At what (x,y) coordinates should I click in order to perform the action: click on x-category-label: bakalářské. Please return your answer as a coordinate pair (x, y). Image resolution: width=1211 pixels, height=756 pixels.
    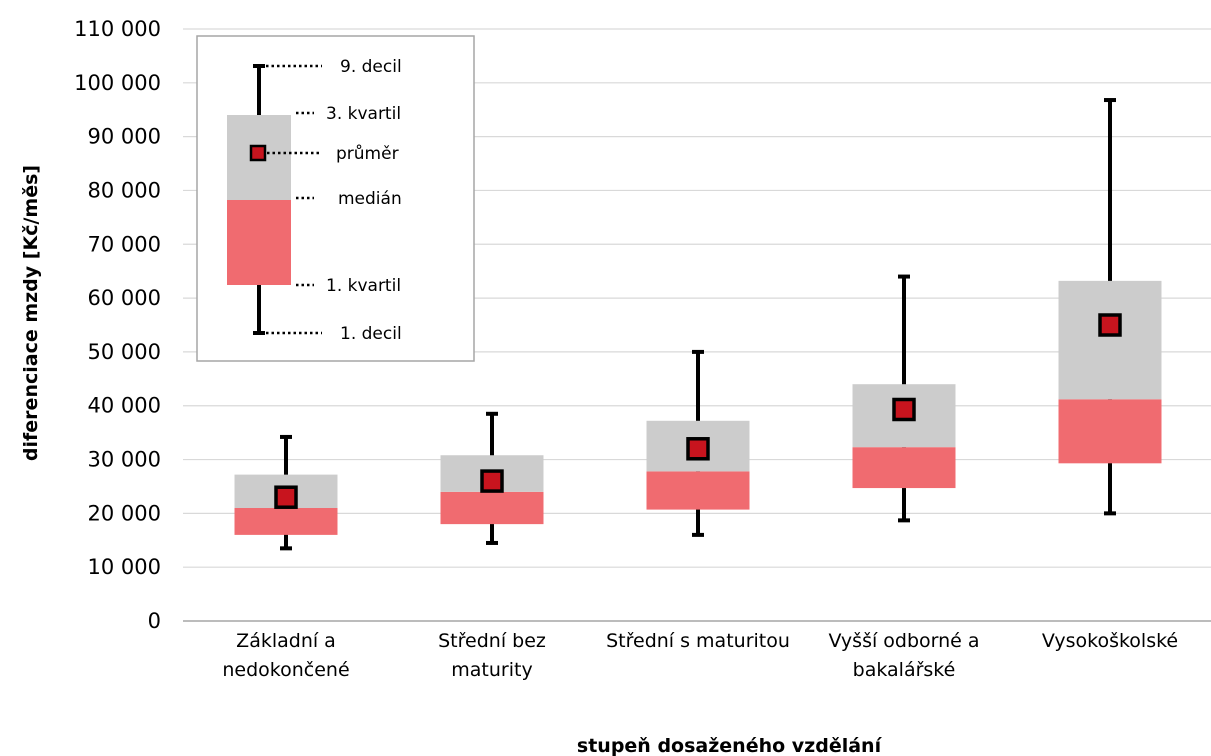
    Looking at the image, I should click on (904, 670).